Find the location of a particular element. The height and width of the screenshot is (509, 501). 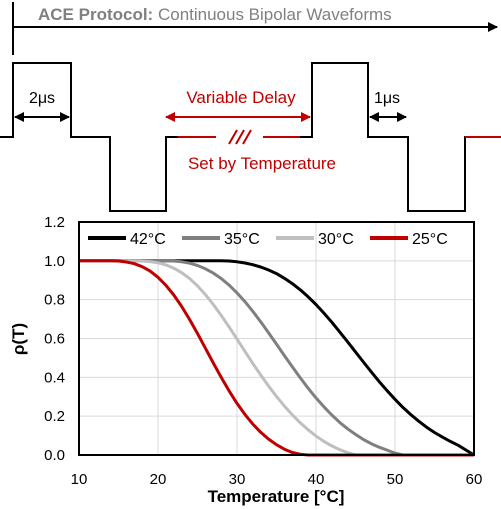

legend-label: 42°C is located at coordinates (148, 239).